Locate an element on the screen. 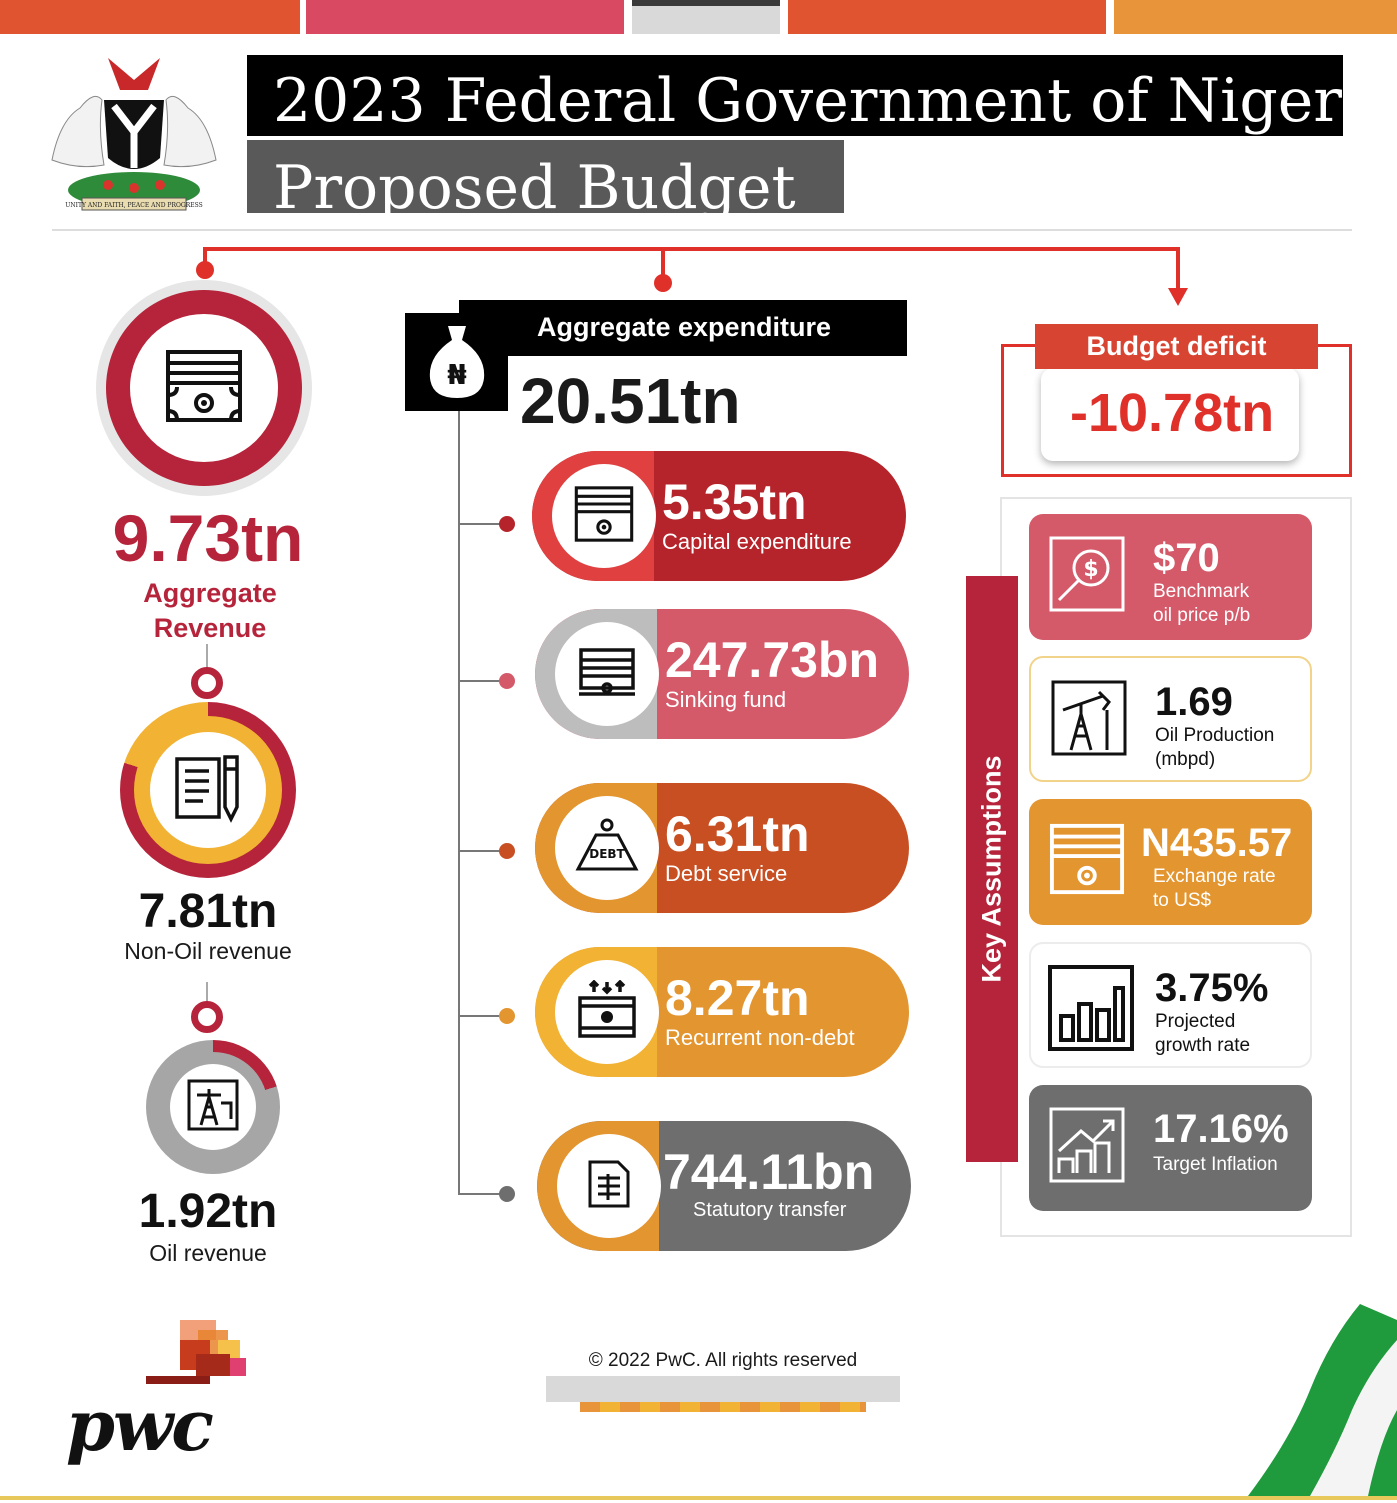 Image resolution: width=1397 pixels, height=1503 pixels. oil-revenue-value: 1.92tn is located at coordinates (208, 1211).